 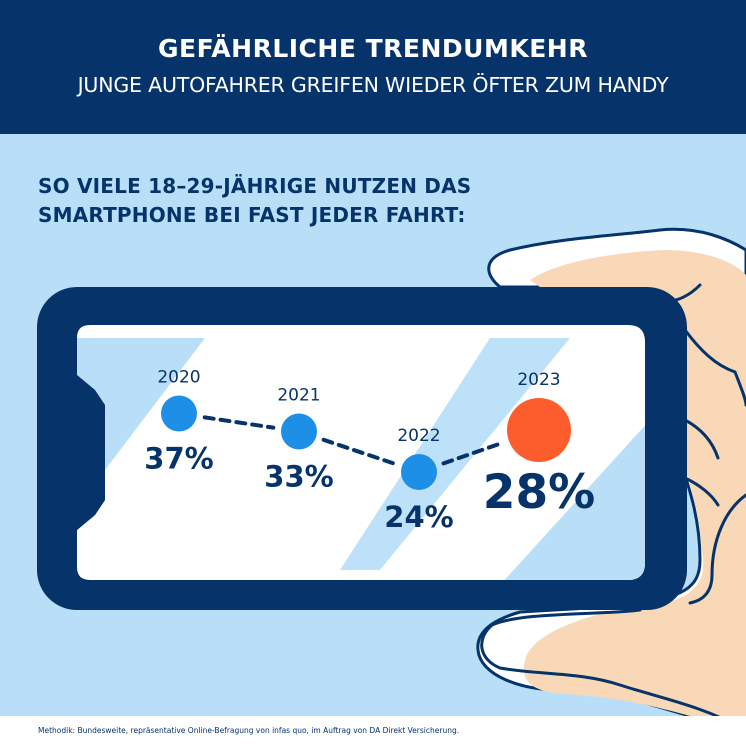 I want to click on value-label-2021: 33%, so click(x=298, y=477).